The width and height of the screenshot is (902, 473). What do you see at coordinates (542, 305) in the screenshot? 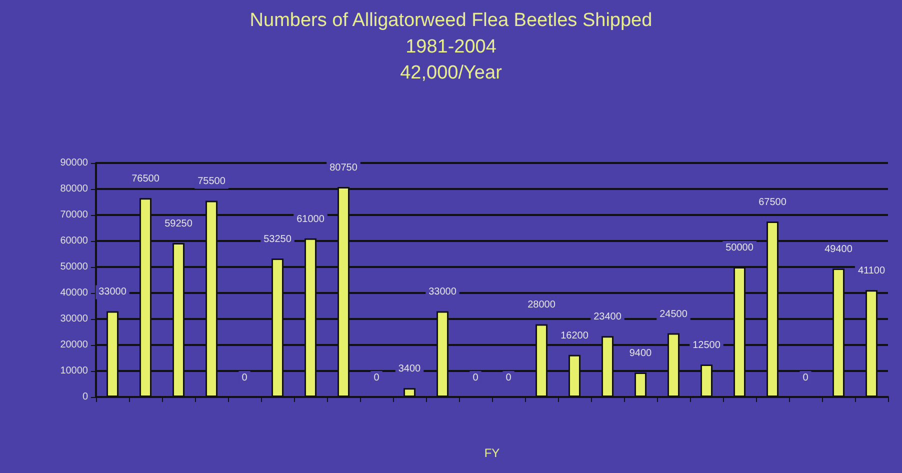
I see `data-label: 28000` at bounding box center [542, 305].